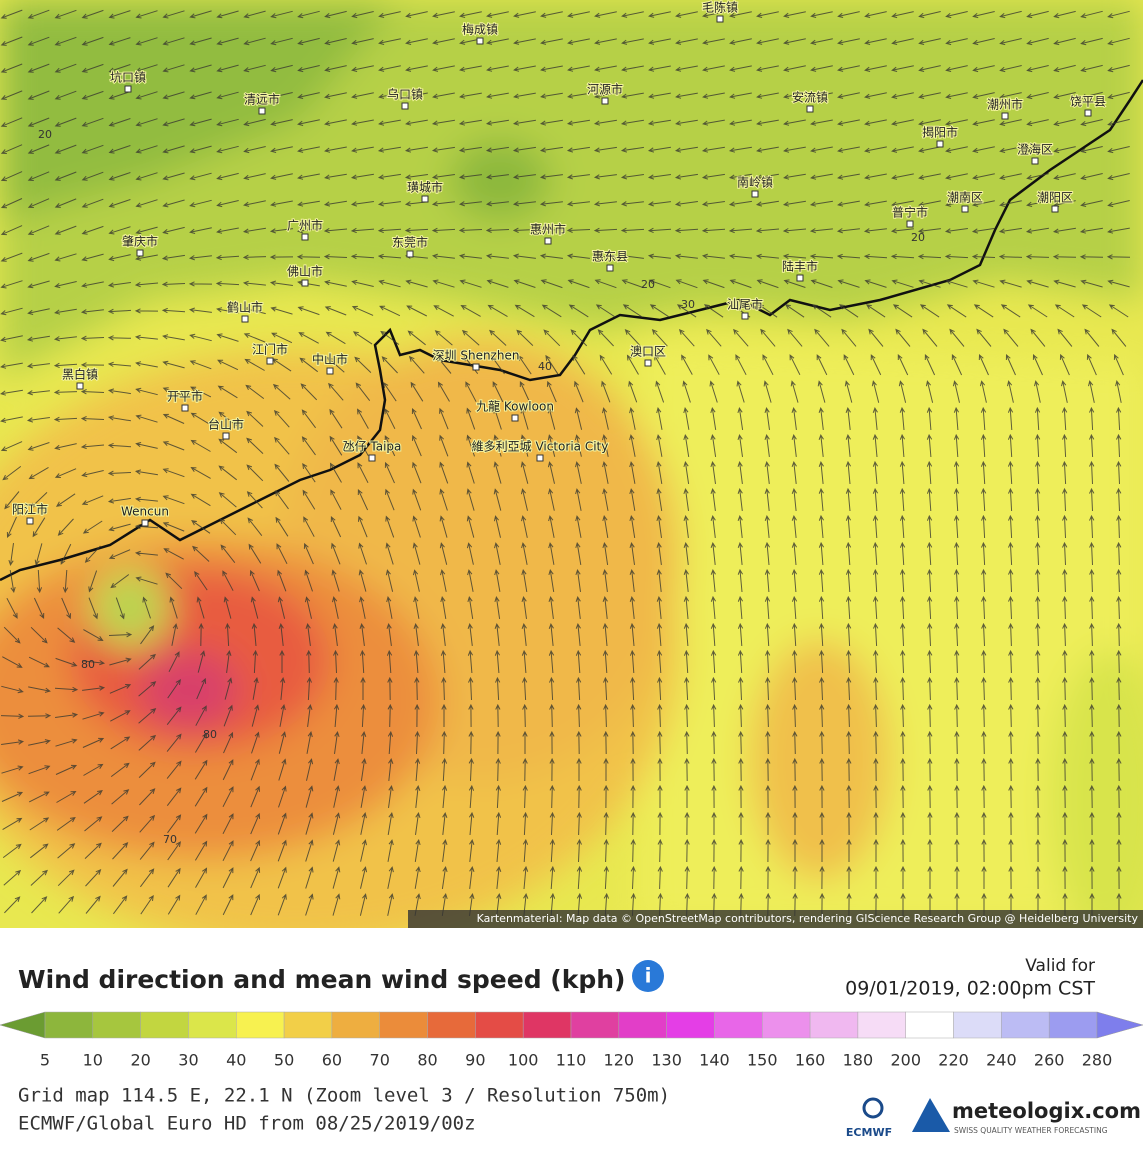 The height and width of the screenshot is (1151, 1143). I want to click on contour-label: 40, so click(545, 366).